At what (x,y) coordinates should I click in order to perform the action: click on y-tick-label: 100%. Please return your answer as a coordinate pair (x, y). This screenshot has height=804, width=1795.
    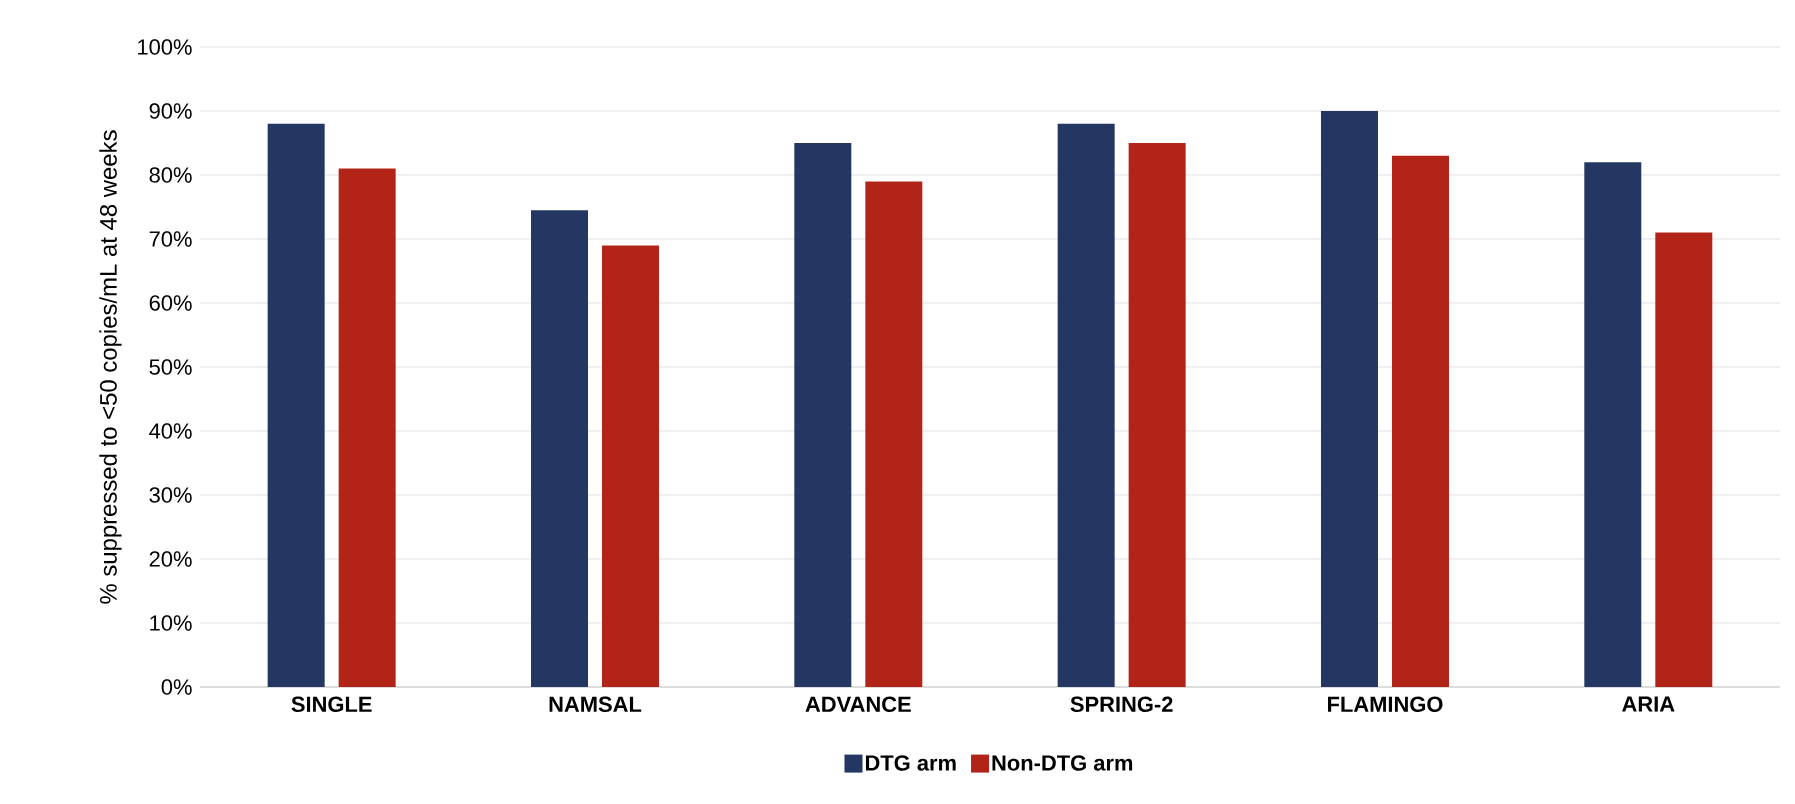
    Looking at the image, I should click on (165, 47).